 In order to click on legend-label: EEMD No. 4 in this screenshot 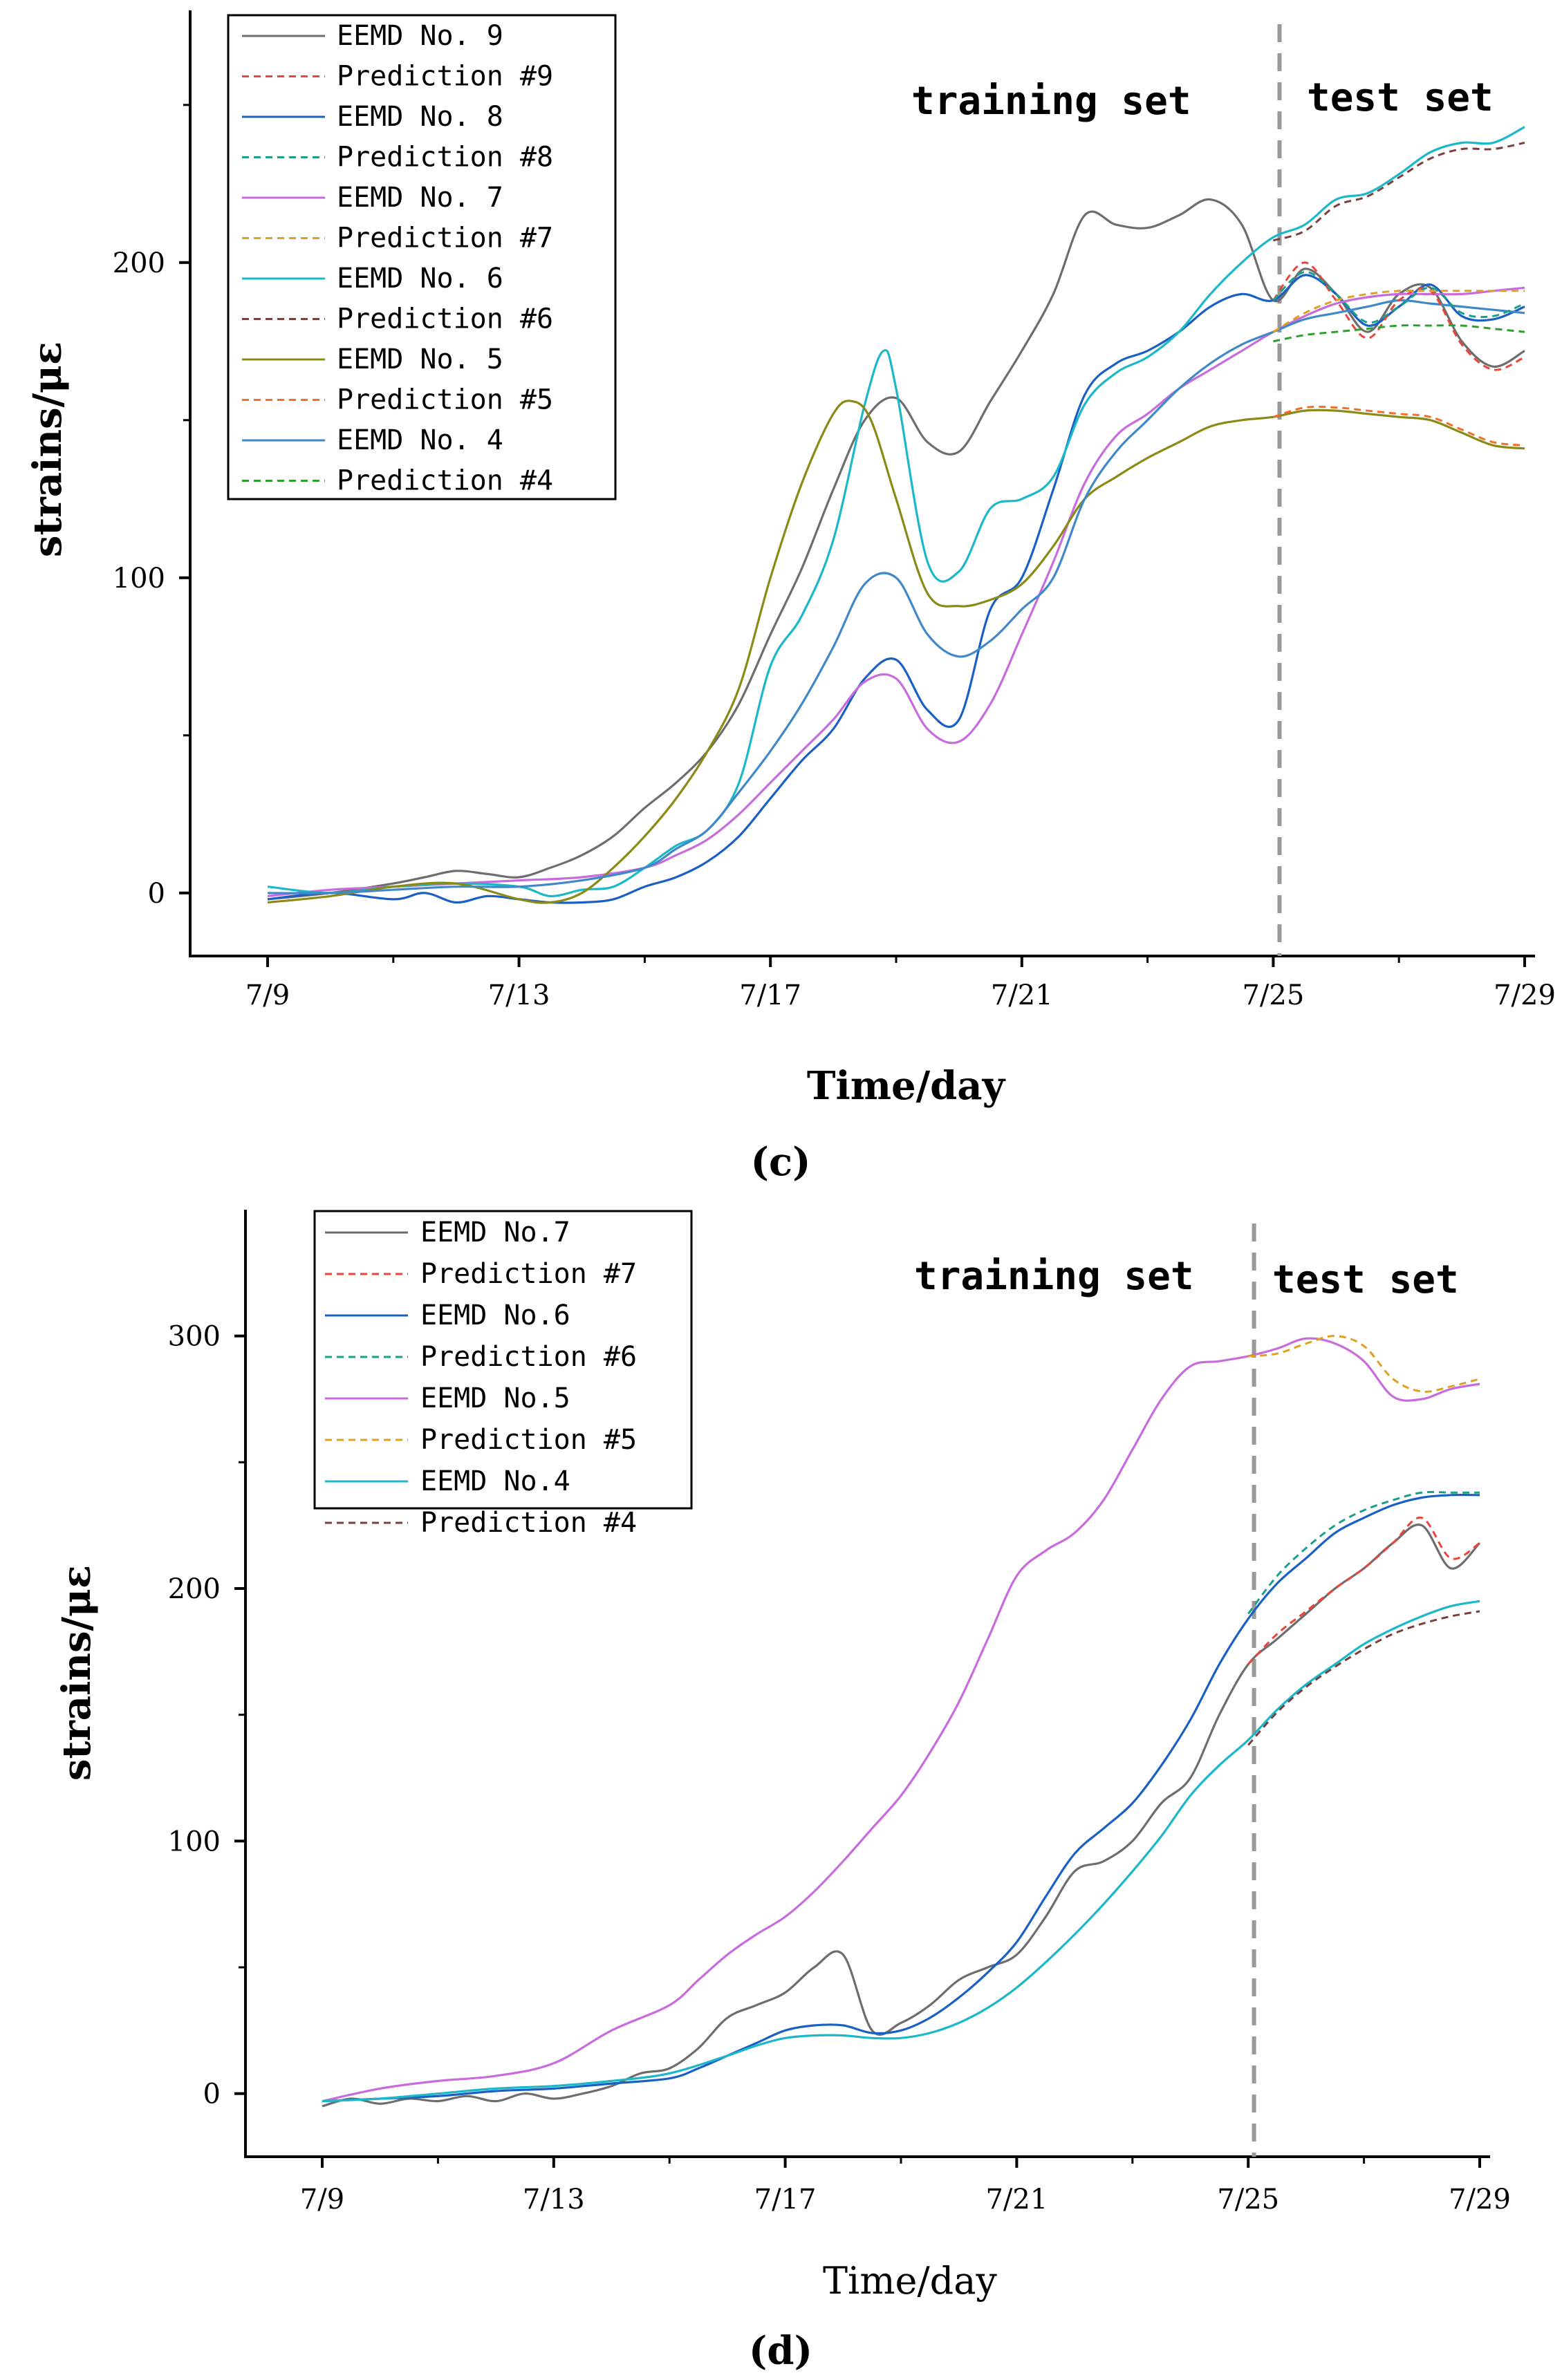, I will do `click(420, 440)`.